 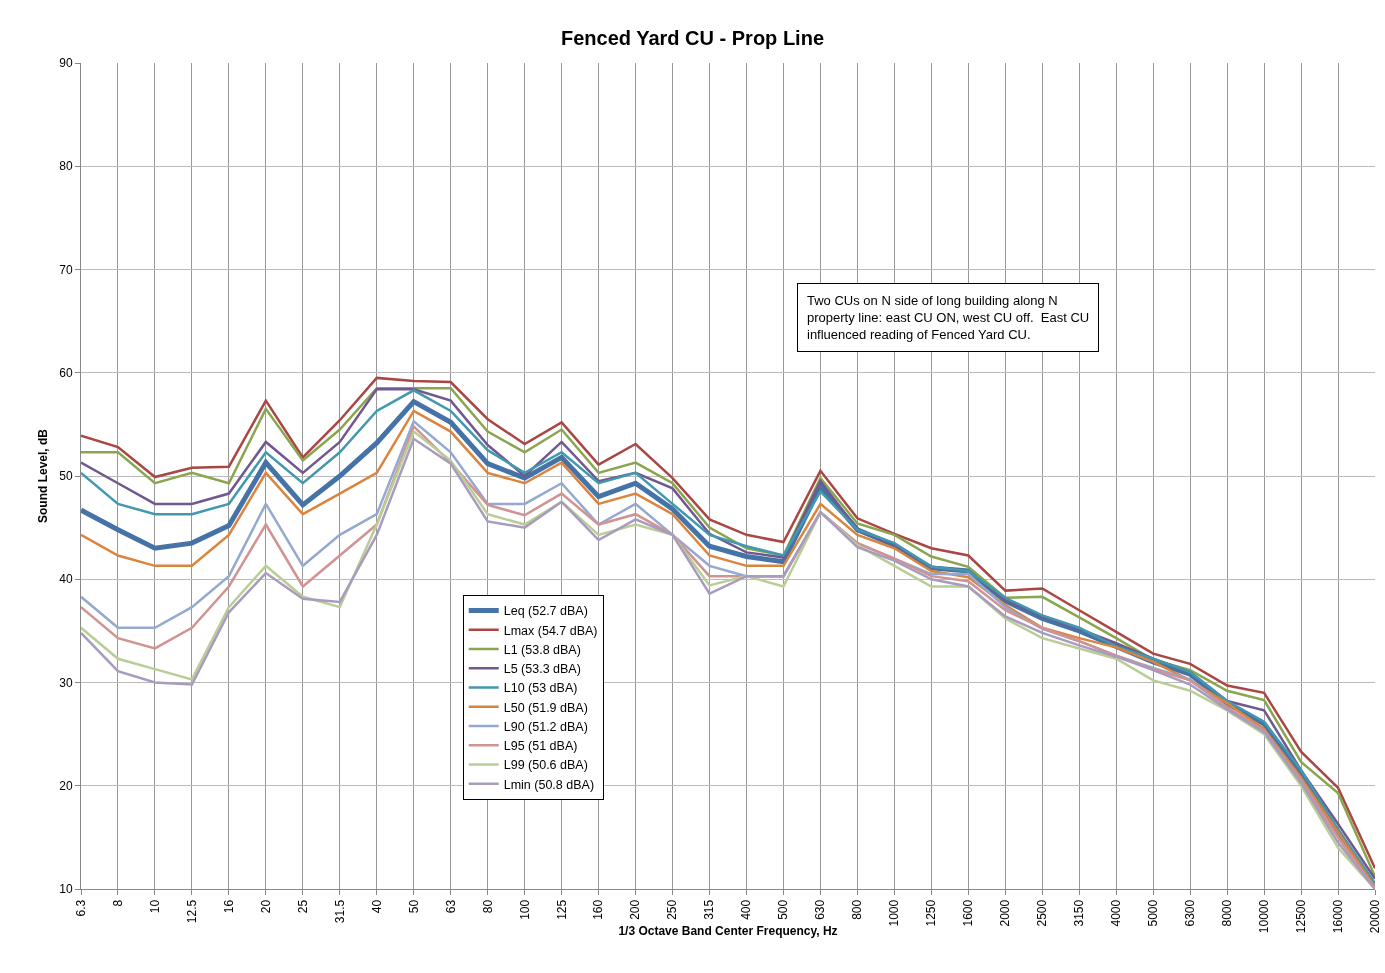 What do you see at coordinates (545, 707) in the screenshot?
I see `legend-label: L50 (51.9 dBA)` at bounding box center [545, 707].